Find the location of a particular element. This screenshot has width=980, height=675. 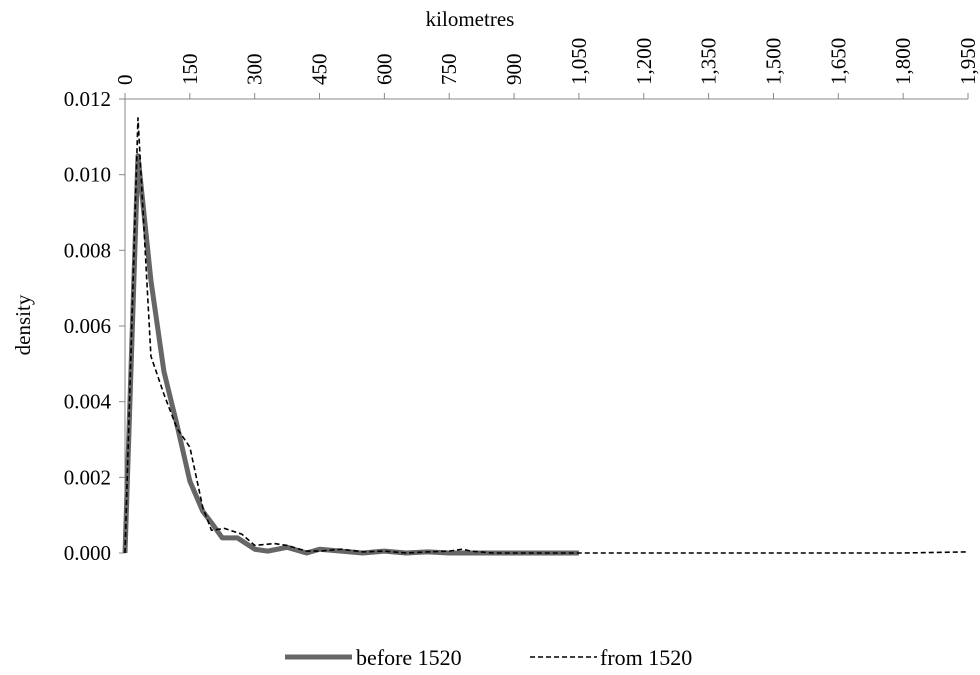

legend-label-before-1520: before 1520 is located at coordinates (409, 657).